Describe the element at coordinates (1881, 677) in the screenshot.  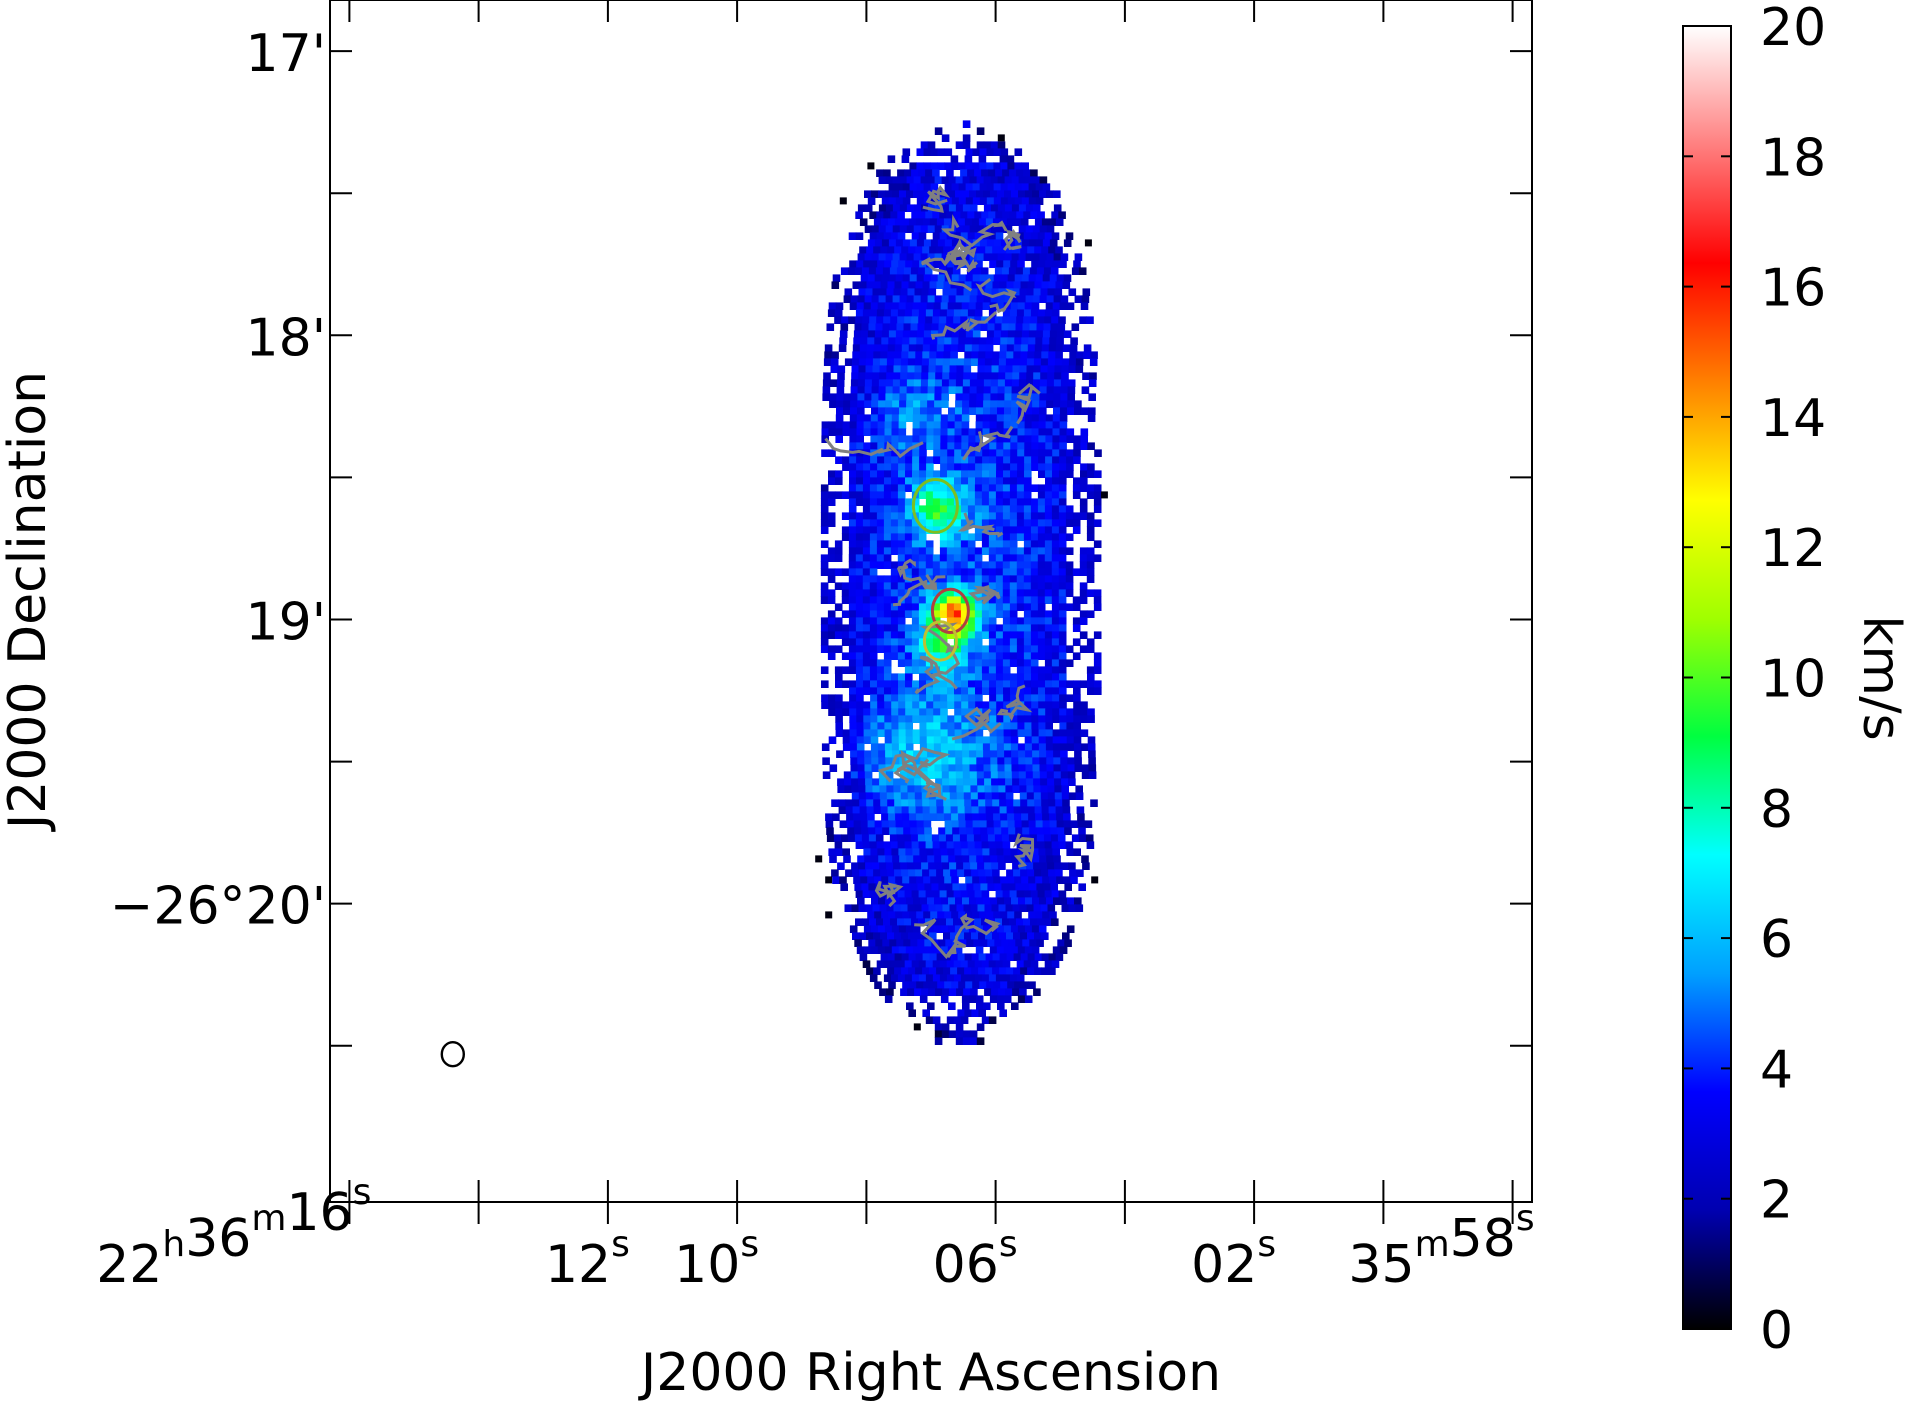
I see `colorbar-label: km/s` at that location.